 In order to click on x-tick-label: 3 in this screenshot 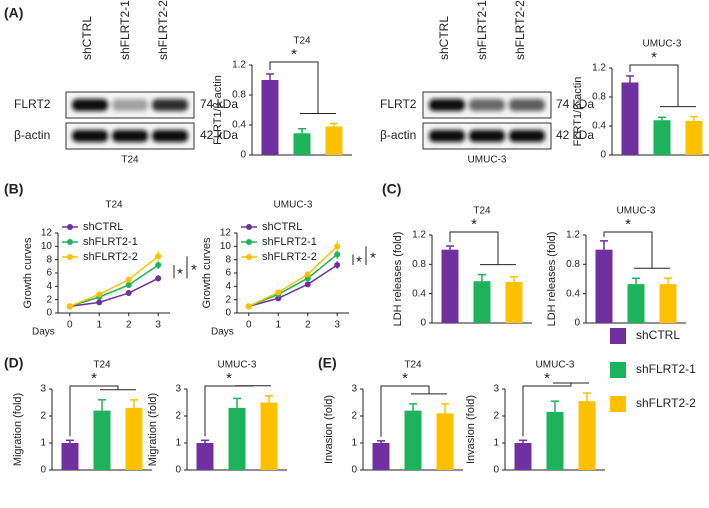, I will do `click(158, 325)`.